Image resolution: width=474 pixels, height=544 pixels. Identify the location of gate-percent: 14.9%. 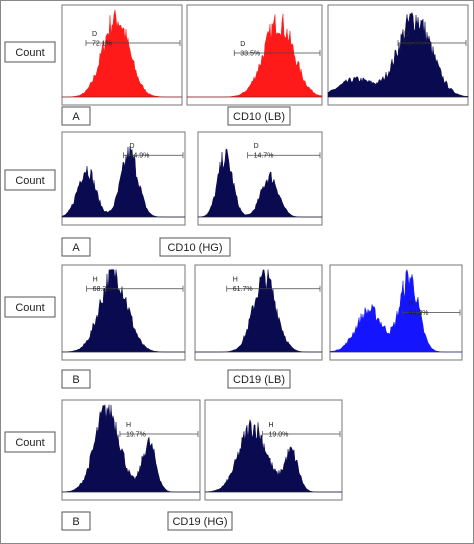
(140, 156).